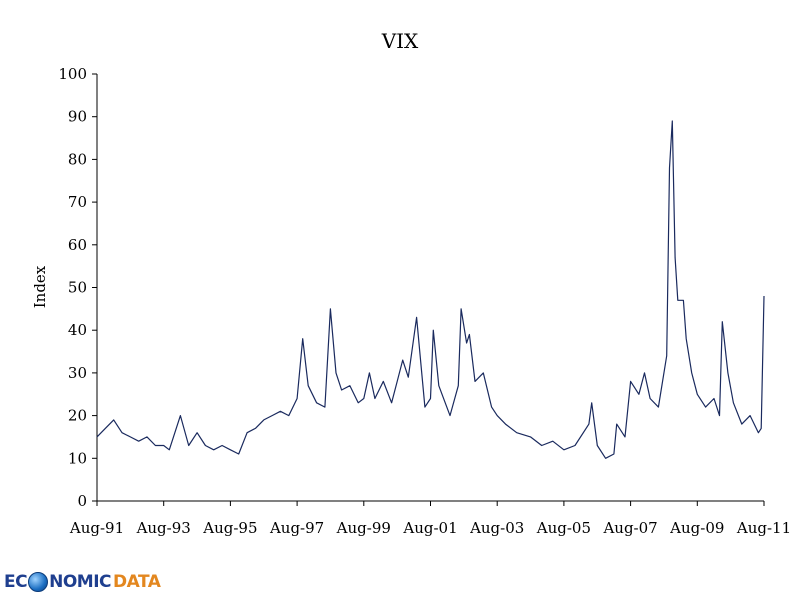 The width and height of the screenshot is (800, 600). Describe the element at coordinates (563, 528) in the screenshot. I see `x-tick-label: Aug-05` at that location.